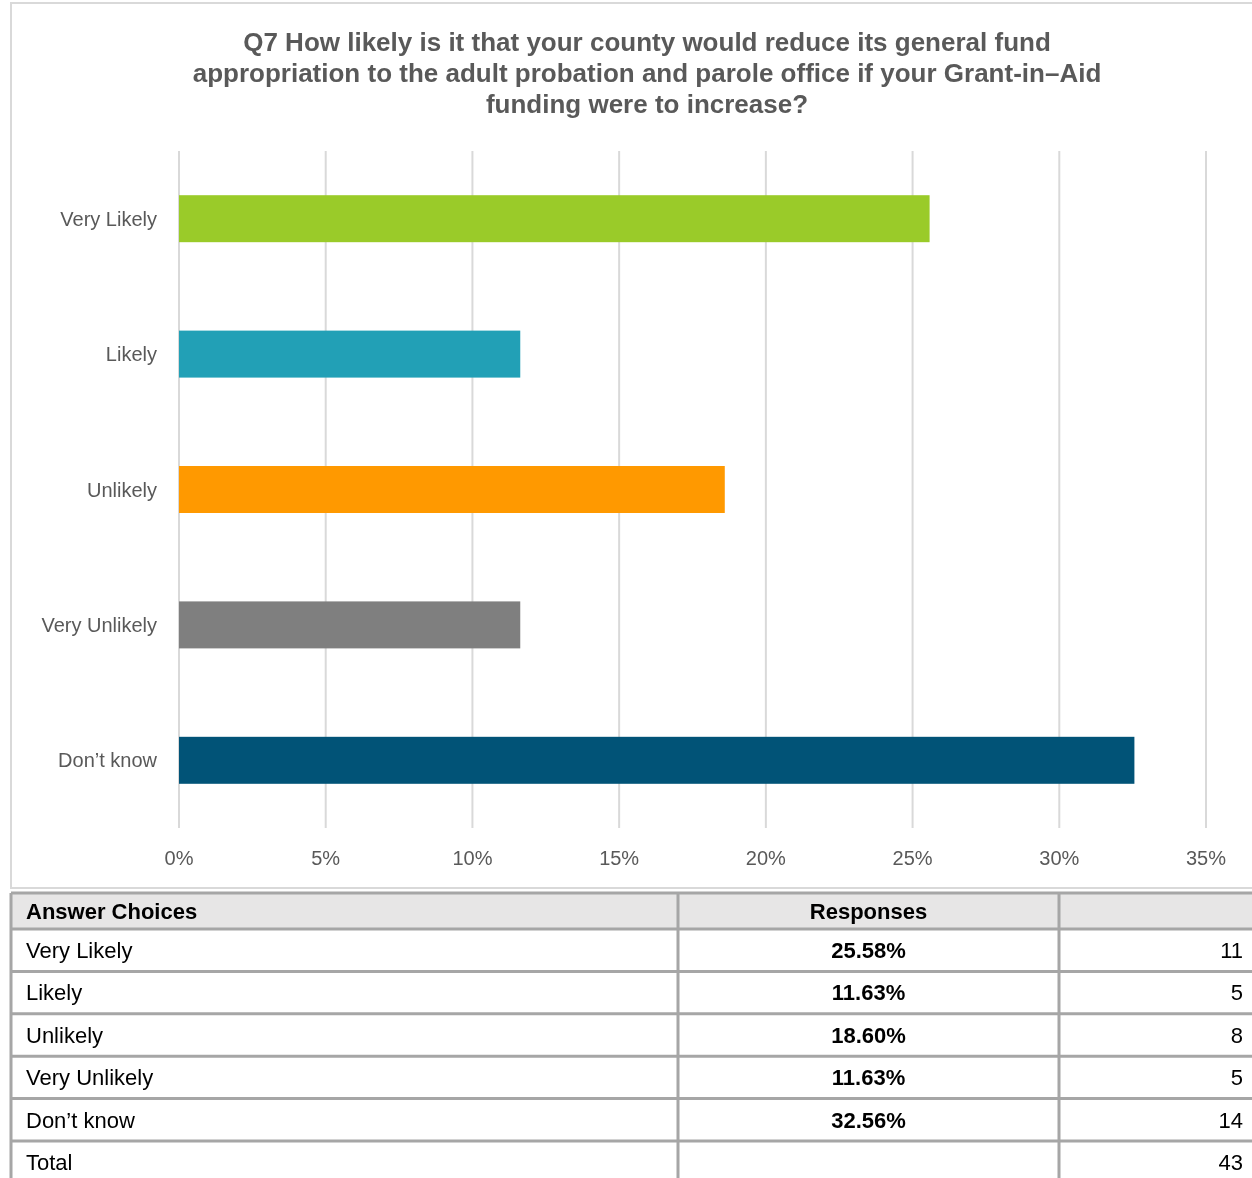 This screenshot has width=1252, height=1178. Describe the element at coordinates (54, 993) in the screenshot. I see `category-label: Likely` at that location.